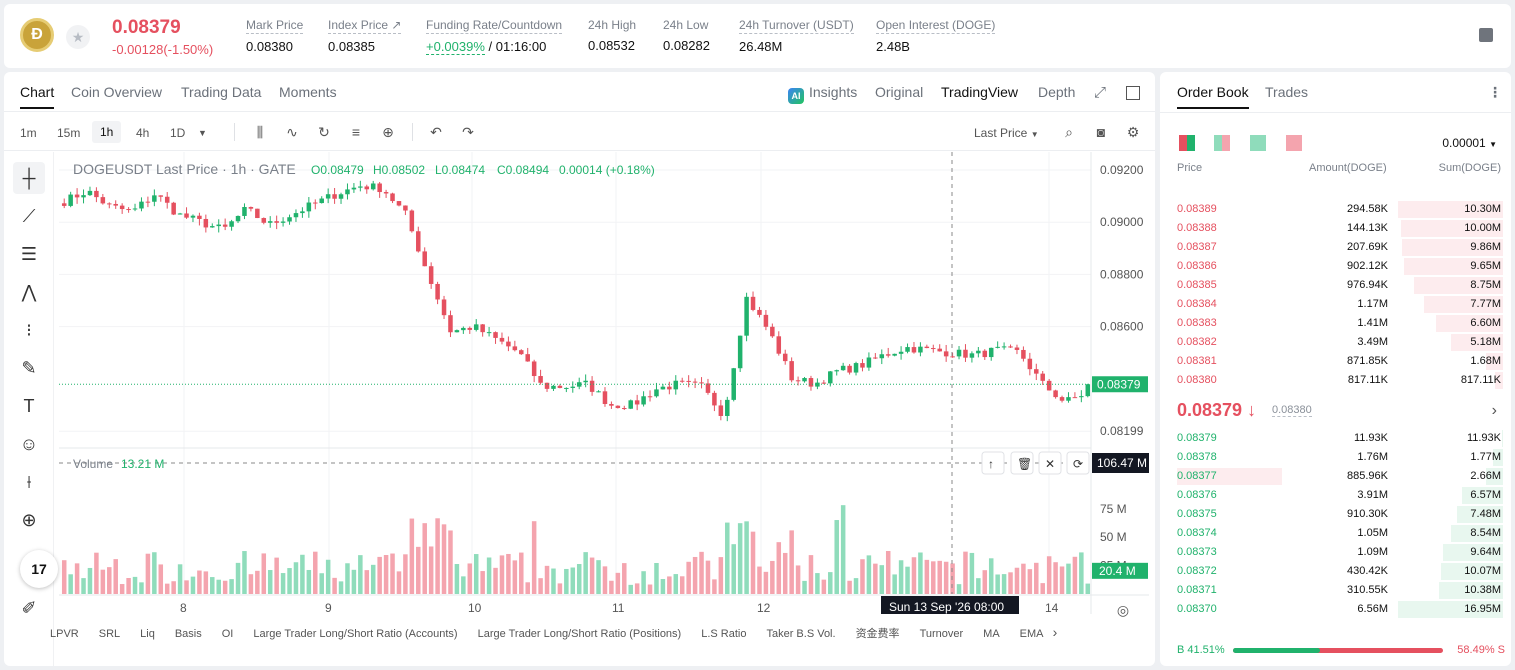 This screenshot has width=1515, height=670. Describe the element at coordinates (29, 406) in the screenshot. I see `text-tool-icon: T` at that location.